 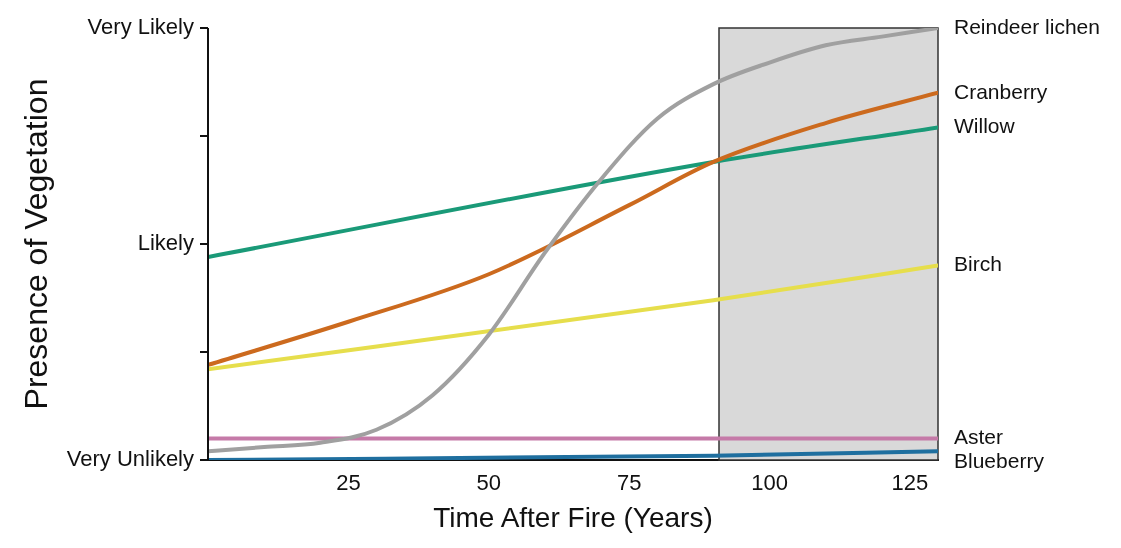 What do you see at coordinates (489, 483) in the screenshot?
I see `x-tick-label: 50` at bounding box center [489, 483].